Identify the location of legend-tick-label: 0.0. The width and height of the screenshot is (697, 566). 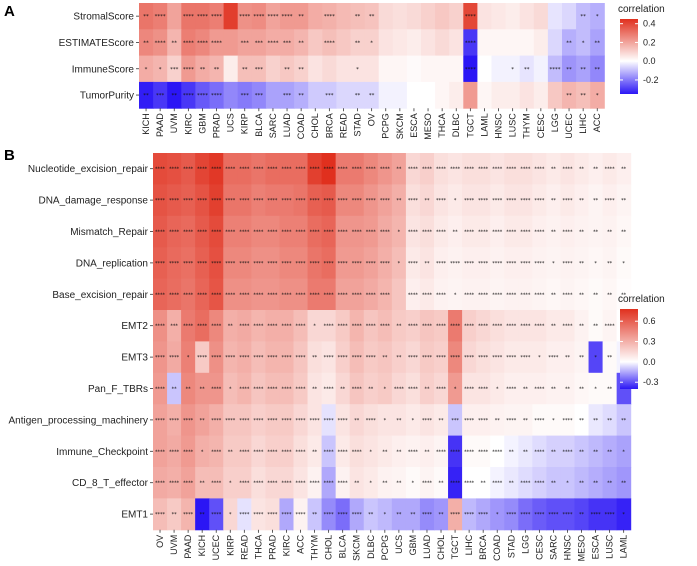
(649, 61).